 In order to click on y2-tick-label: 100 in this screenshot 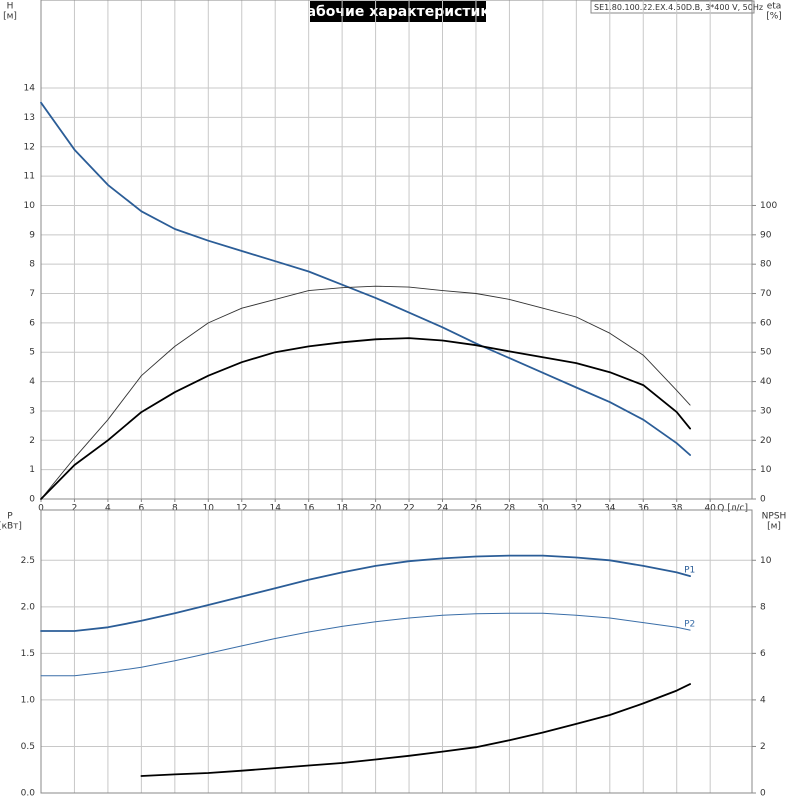, I will do `click(768, 206)`.